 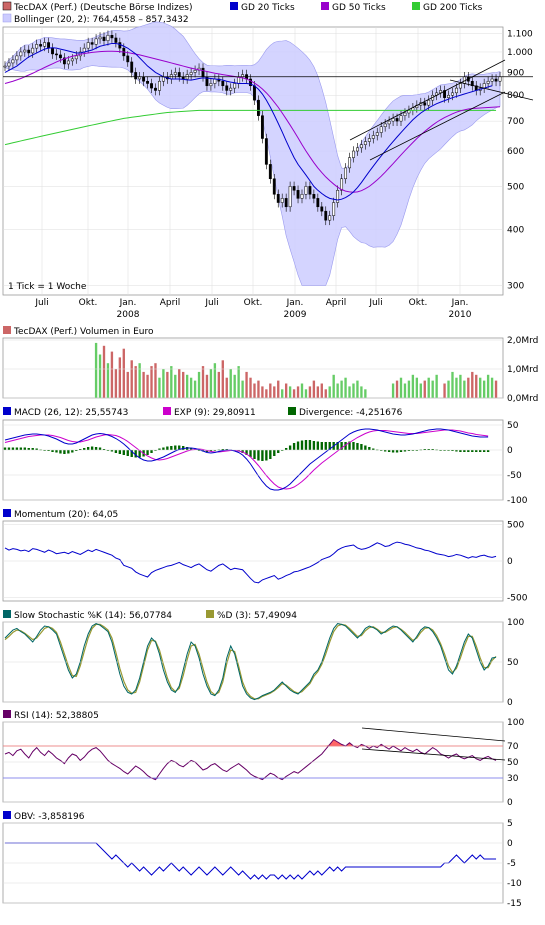 I want to click on trend-channel-lines, so click(x=441, y=110).